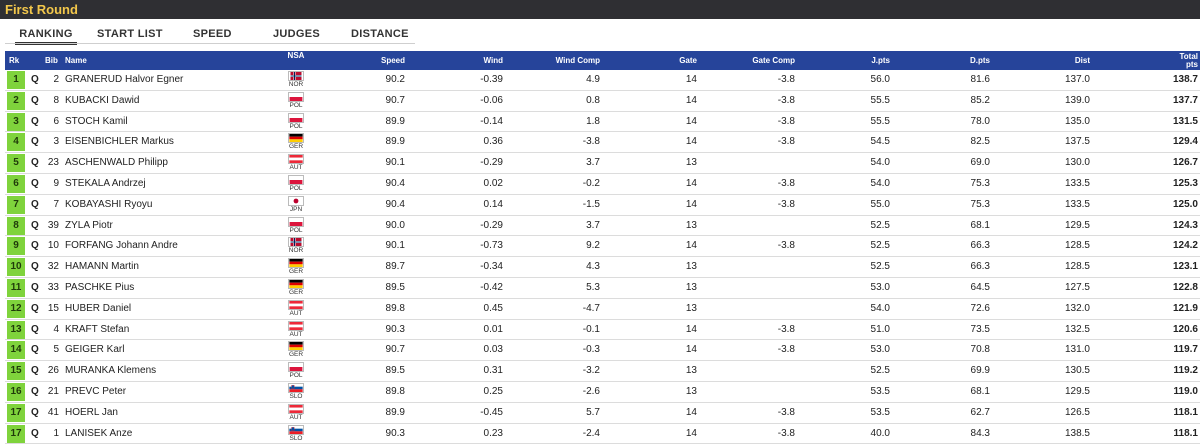  Describe the element at coordinates (980, 267) in the screenshot. I see `dpts-cell: 66.3` at that location.